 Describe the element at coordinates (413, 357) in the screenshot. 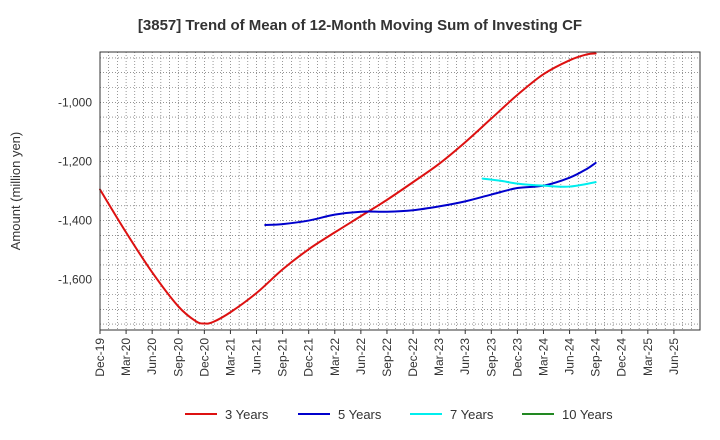

I see `x-tick-label: Dec-22` at that location.